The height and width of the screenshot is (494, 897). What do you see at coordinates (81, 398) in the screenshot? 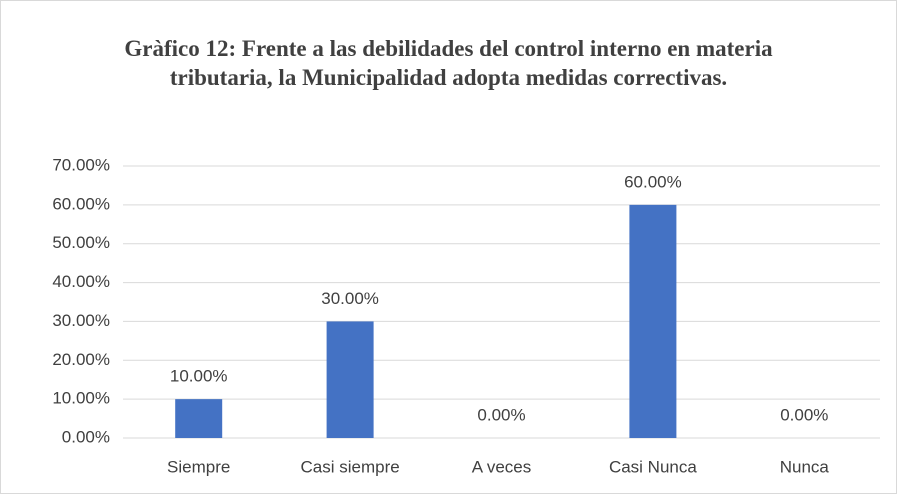
I see `y-tick-label: 10.00%` at bounding box center [81, 398].